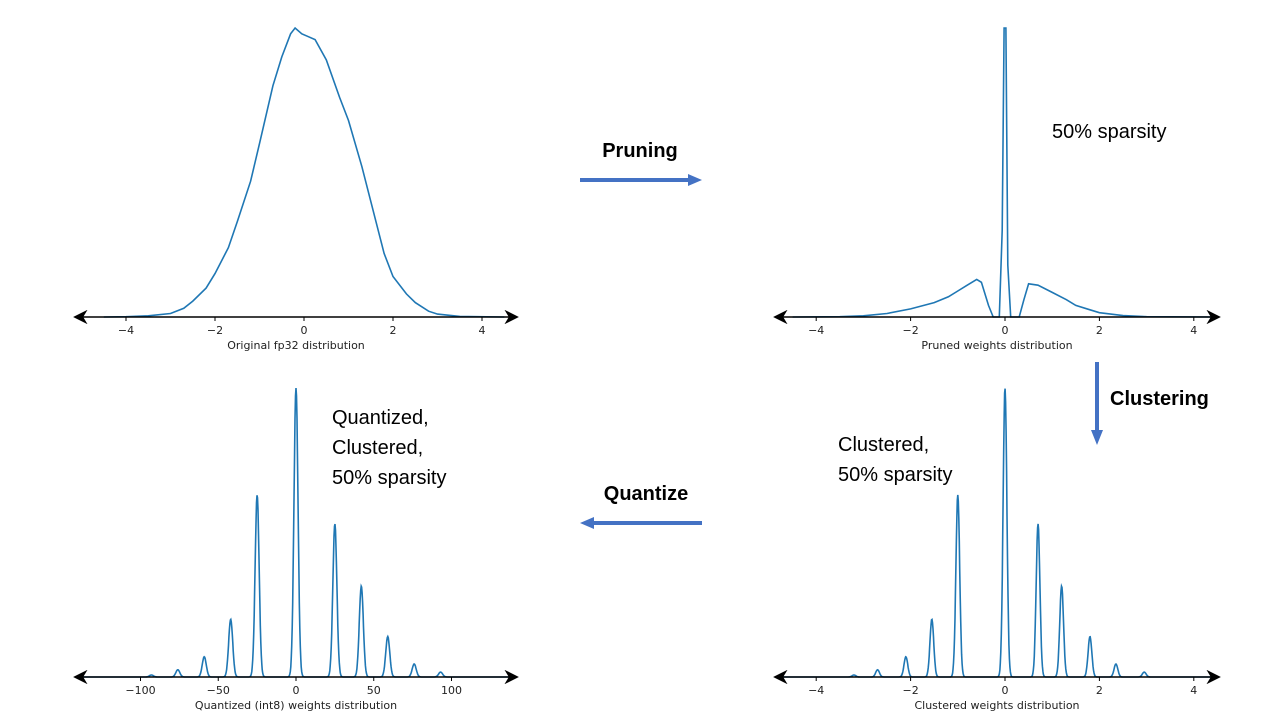  Describe the element at coordinates (304, 172) in the screenshot. I see `original-density-curve` at that location.